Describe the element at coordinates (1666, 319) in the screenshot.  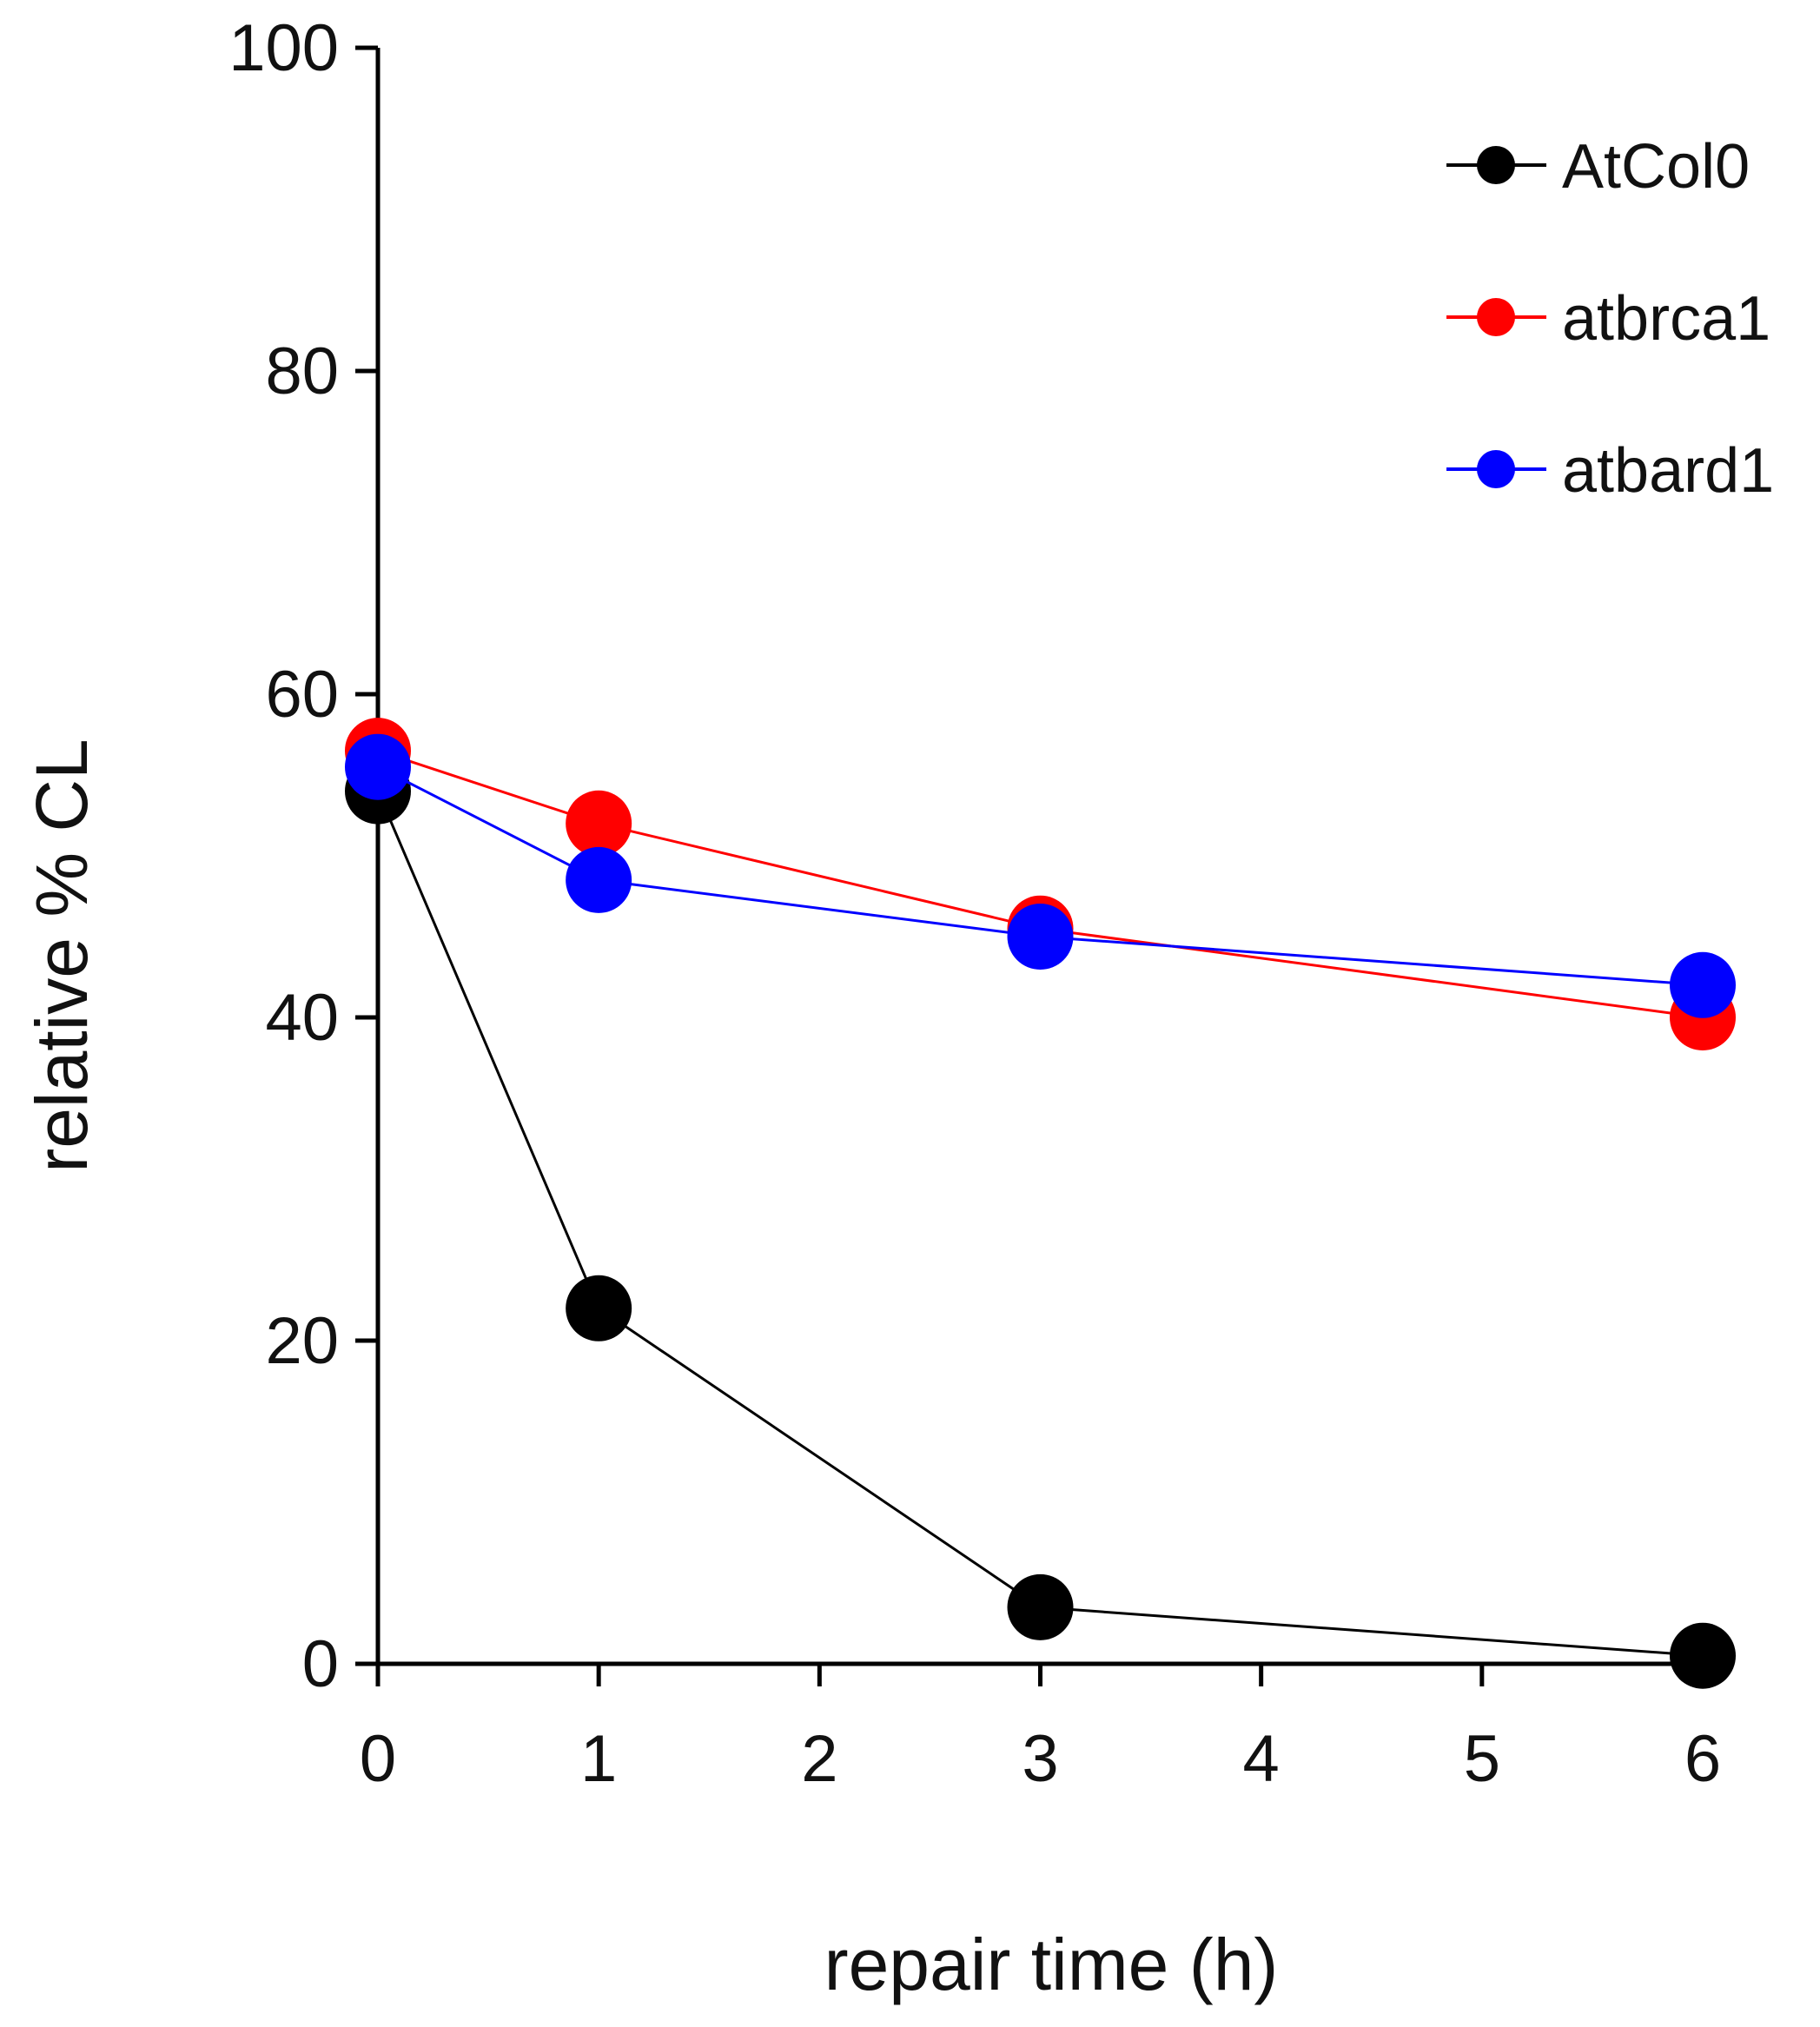
I see `legend-label: atbrca1` at that location.